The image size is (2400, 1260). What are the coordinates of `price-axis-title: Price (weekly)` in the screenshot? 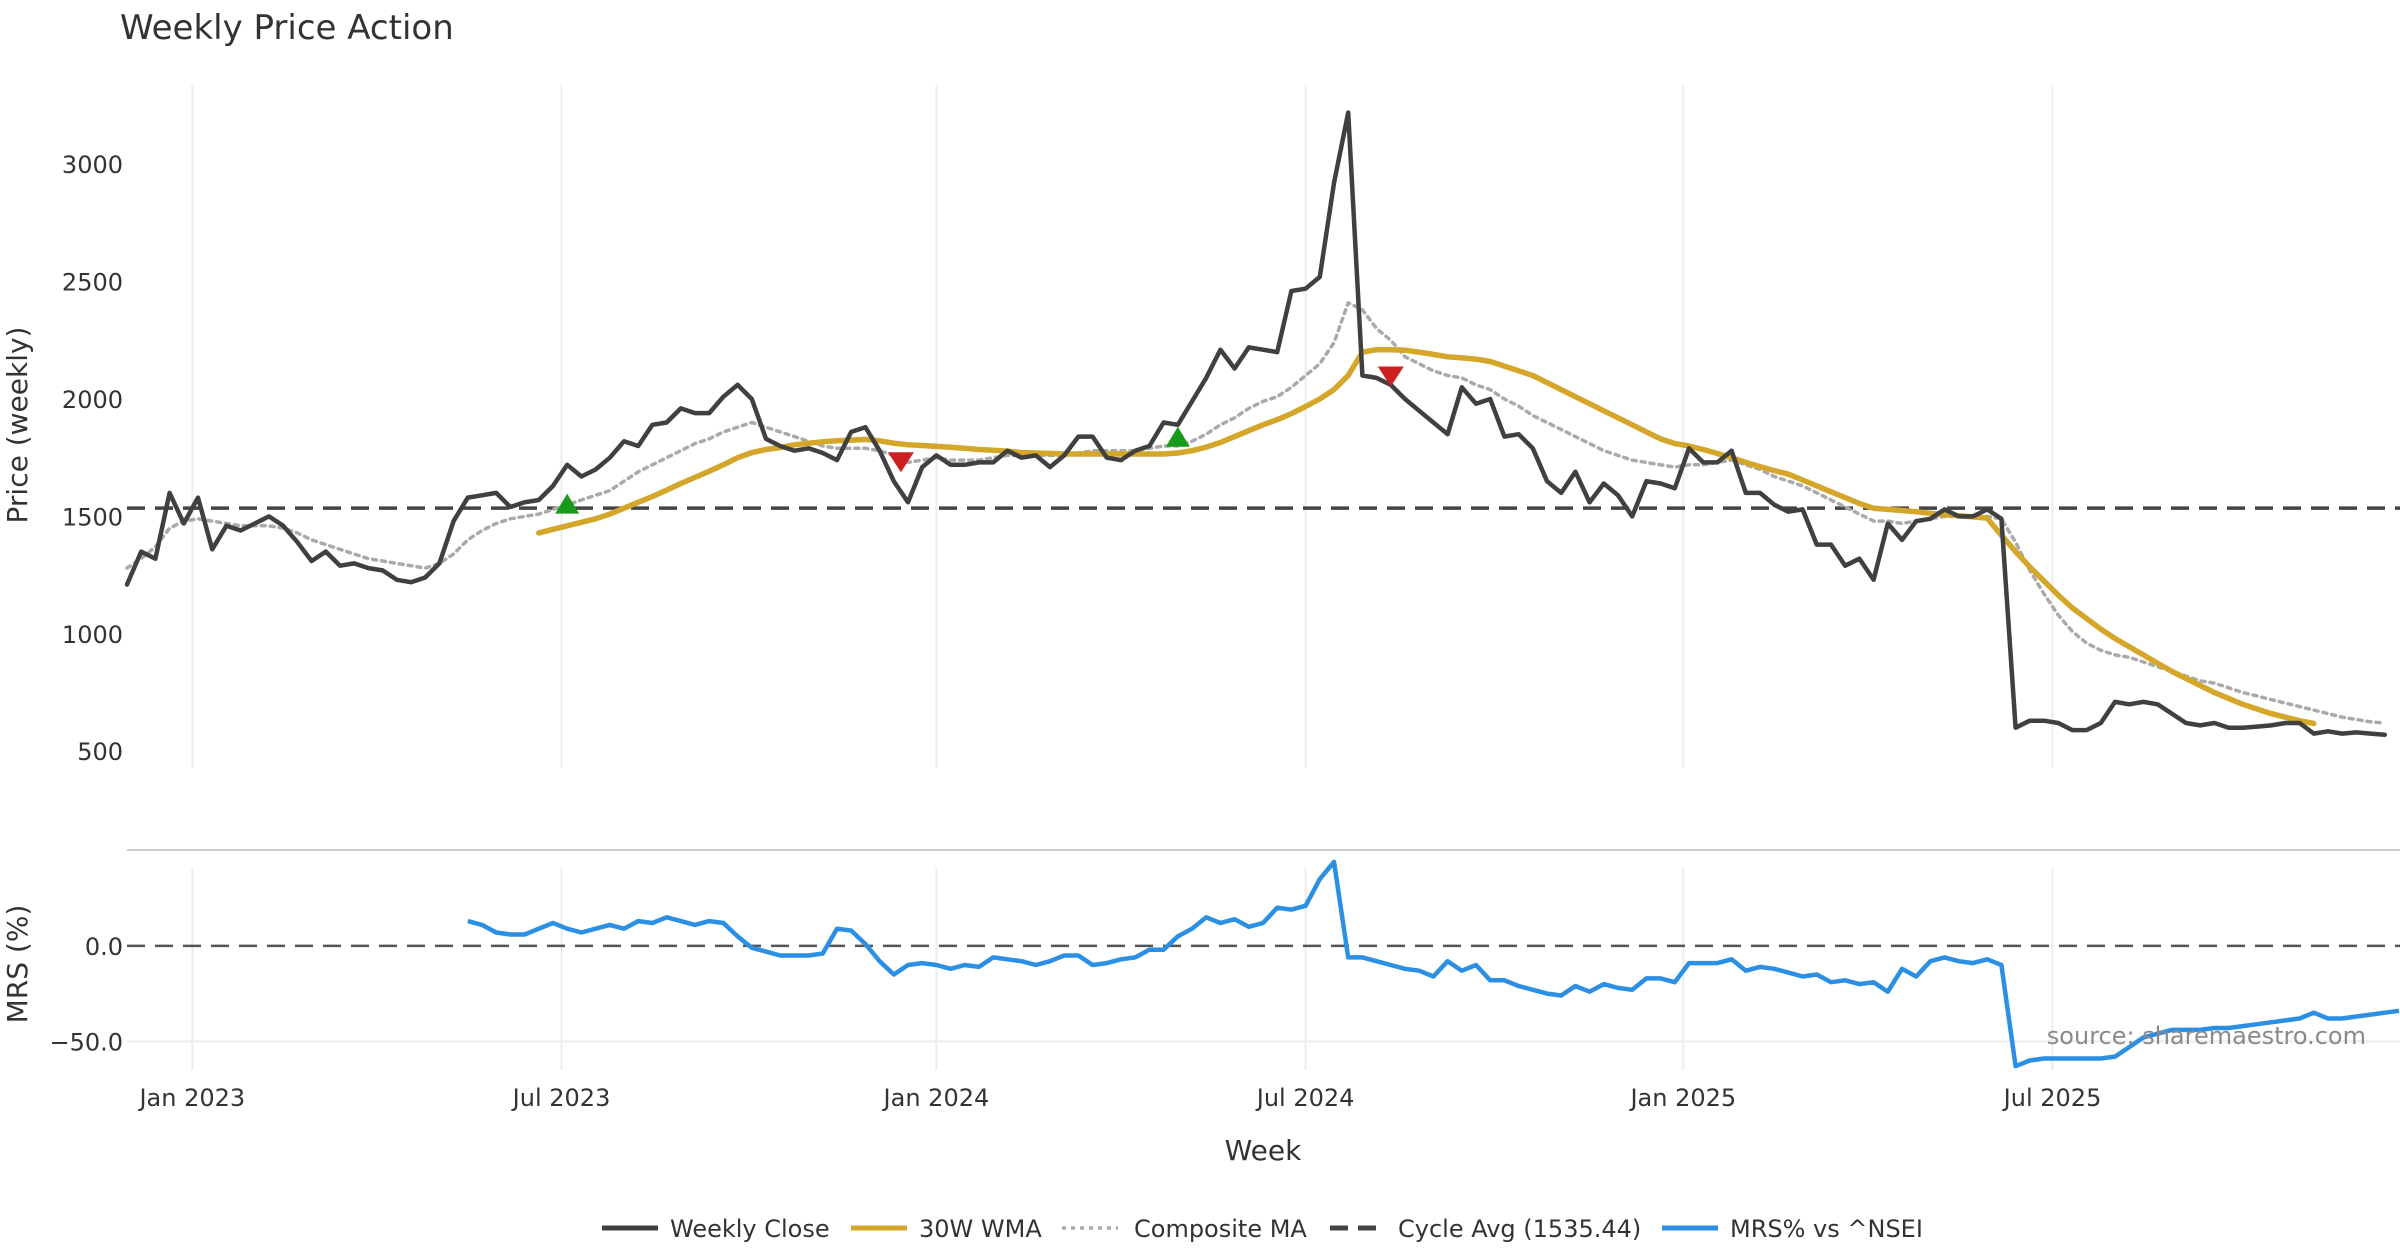 It's located at (17, 425).